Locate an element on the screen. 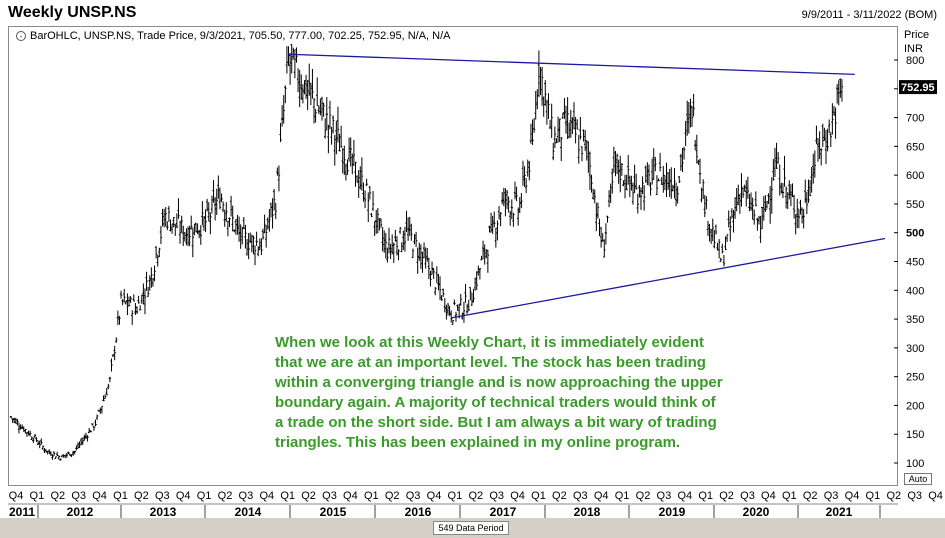 This screenshot has width=945, height=538. x-year-label: 2015 is located at coordinates (333, 512).